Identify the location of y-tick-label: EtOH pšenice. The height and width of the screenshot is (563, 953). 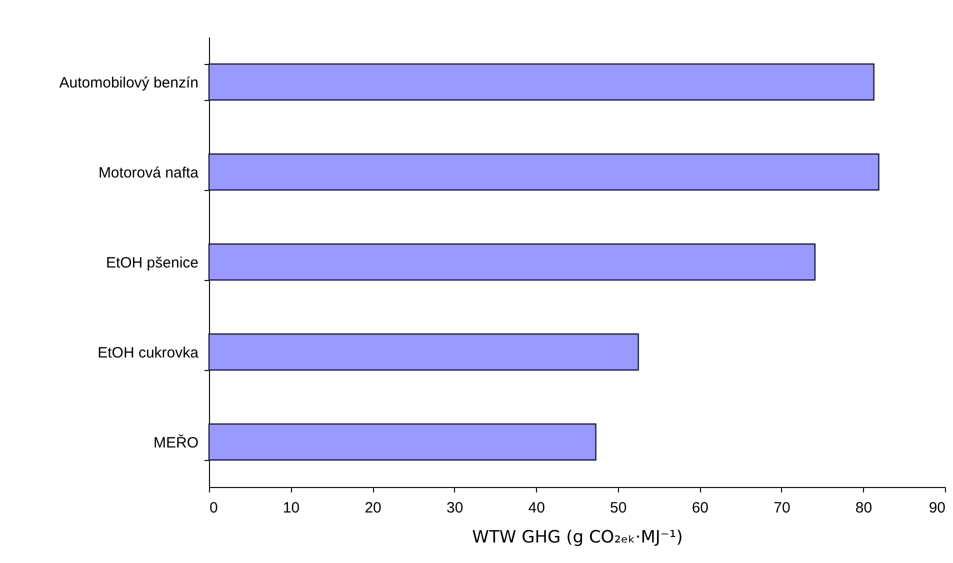
(152, 263).